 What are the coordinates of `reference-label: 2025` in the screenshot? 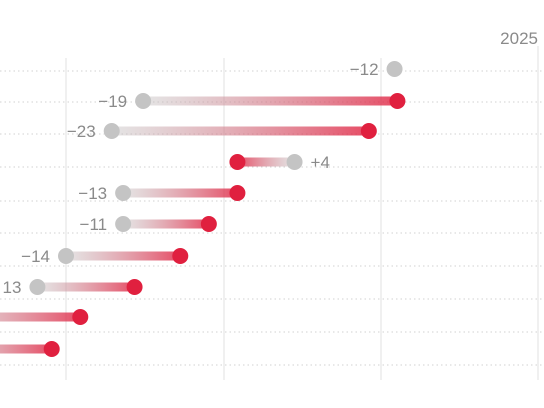 It's located at (519, 38).